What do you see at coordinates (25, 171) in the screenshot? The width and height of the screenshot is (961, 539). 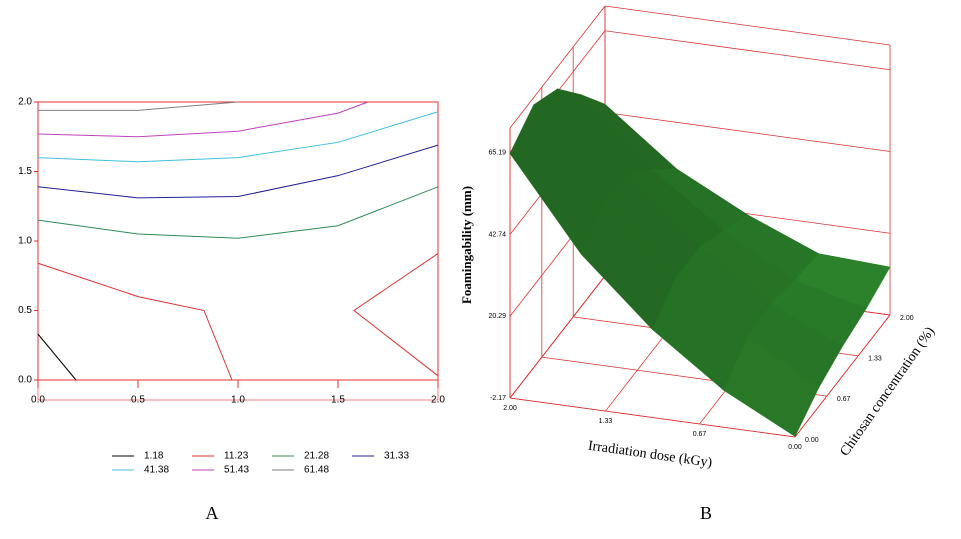 I see `y-tick-label: 1.5` at bounding box center [25, 171].